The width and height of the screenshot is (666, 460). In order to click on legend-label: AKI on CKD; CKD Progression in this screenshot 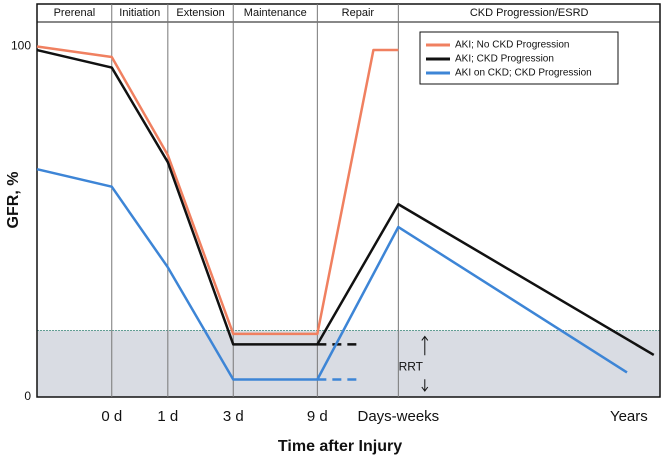, I will do `click(523, 73)`.